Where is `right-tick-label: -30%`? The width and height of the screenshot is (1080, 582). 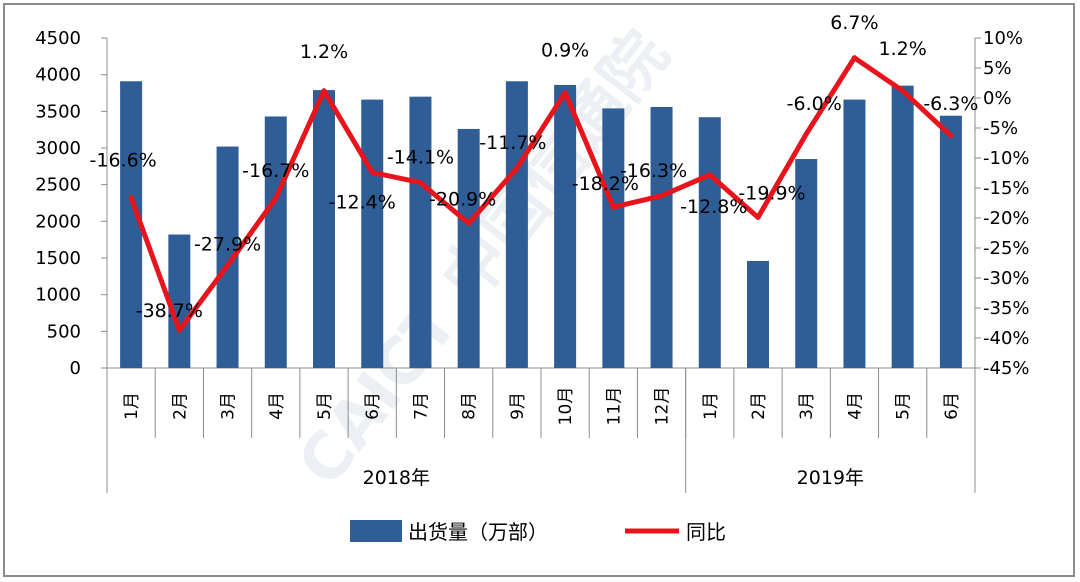 right-tick-label: -30% is located at coordinates (1006, 278).